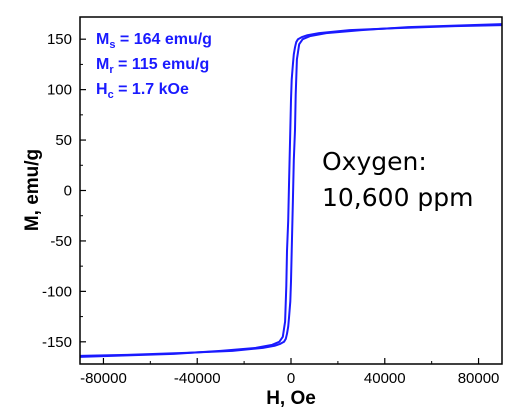 Image resolution: width=529 pixels, height=419 pixels. What do you see at coordinates (59, 90) in the screenshot?
I see `y-tick-label: 100` at bounding box center [59, 90].